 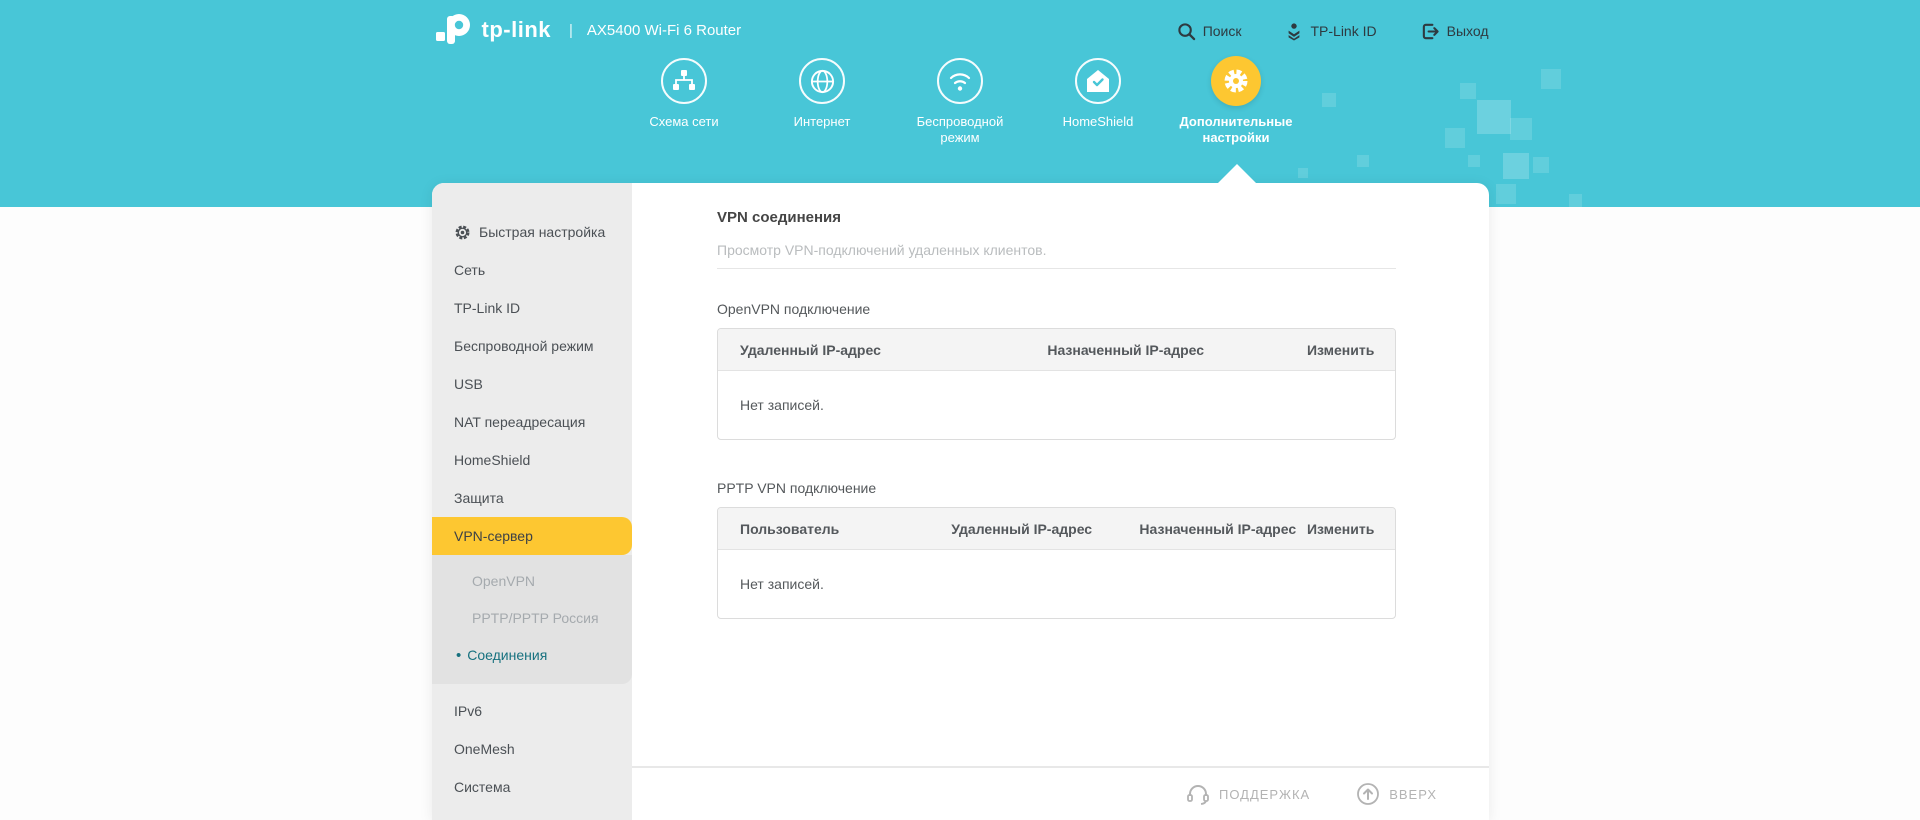 I want to click on nav-label: HomeShield, so click(x=1098, y=121).